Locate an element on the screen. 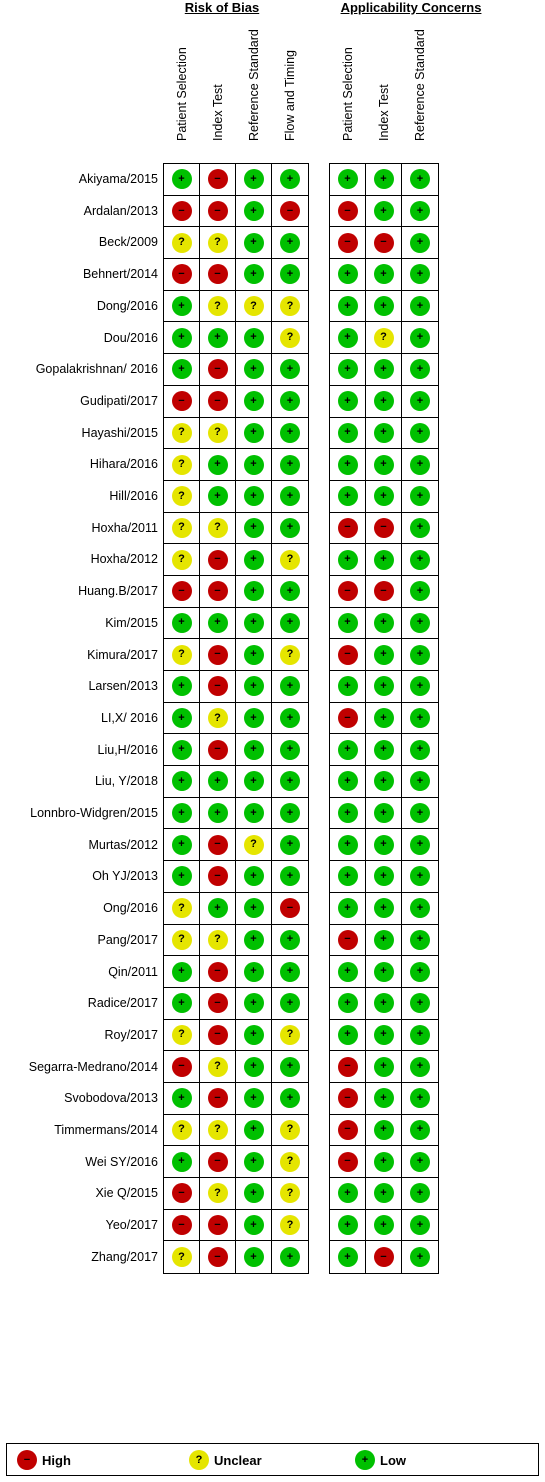  grid-row: − + + is located at coordinates (384, 1067).